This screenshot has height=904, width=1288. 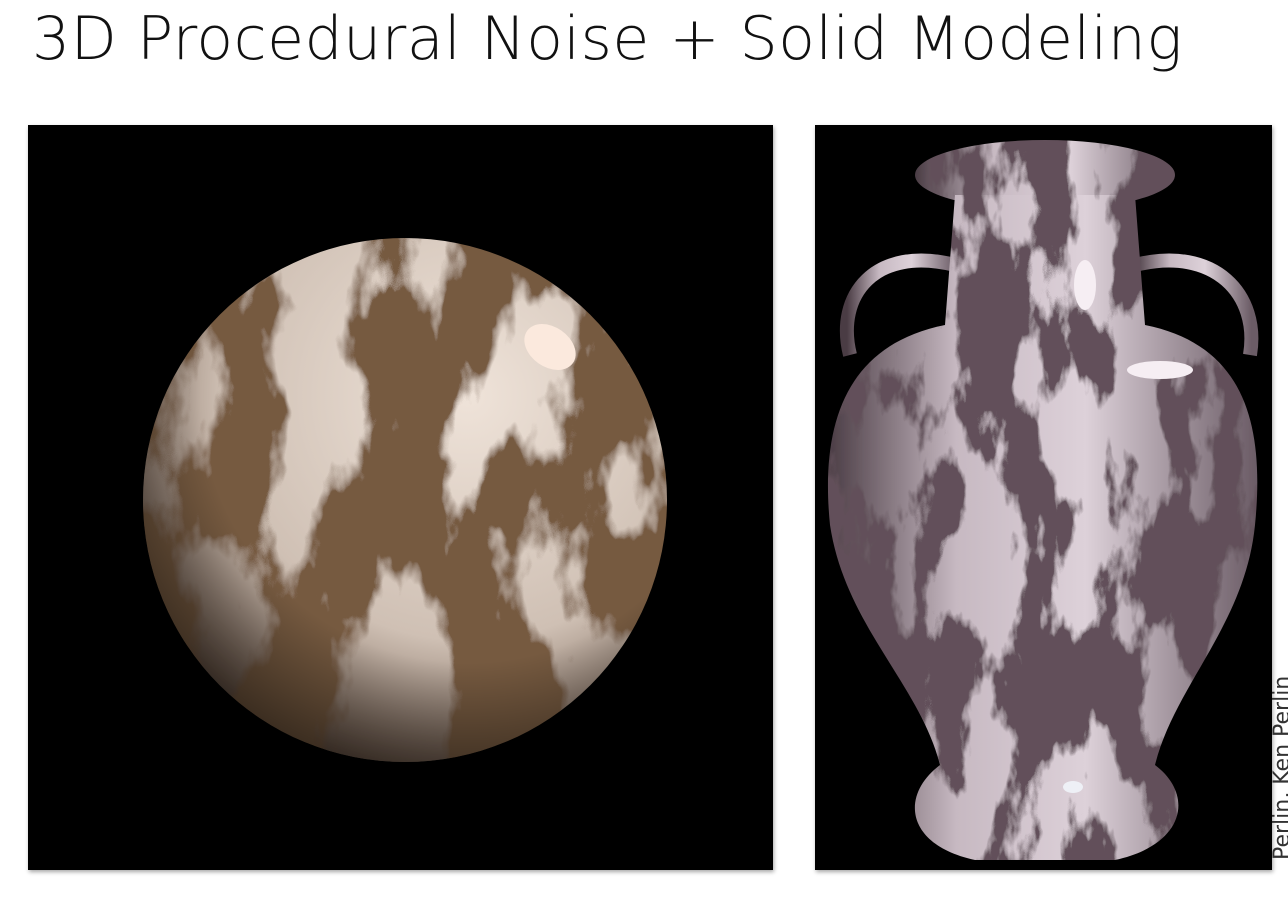 What do you see at coordinates (607, 39) in the screenshot?
I see `slide-title: 3D Procedural Noise + Solid Modeling` at bounding box center [607, 39].